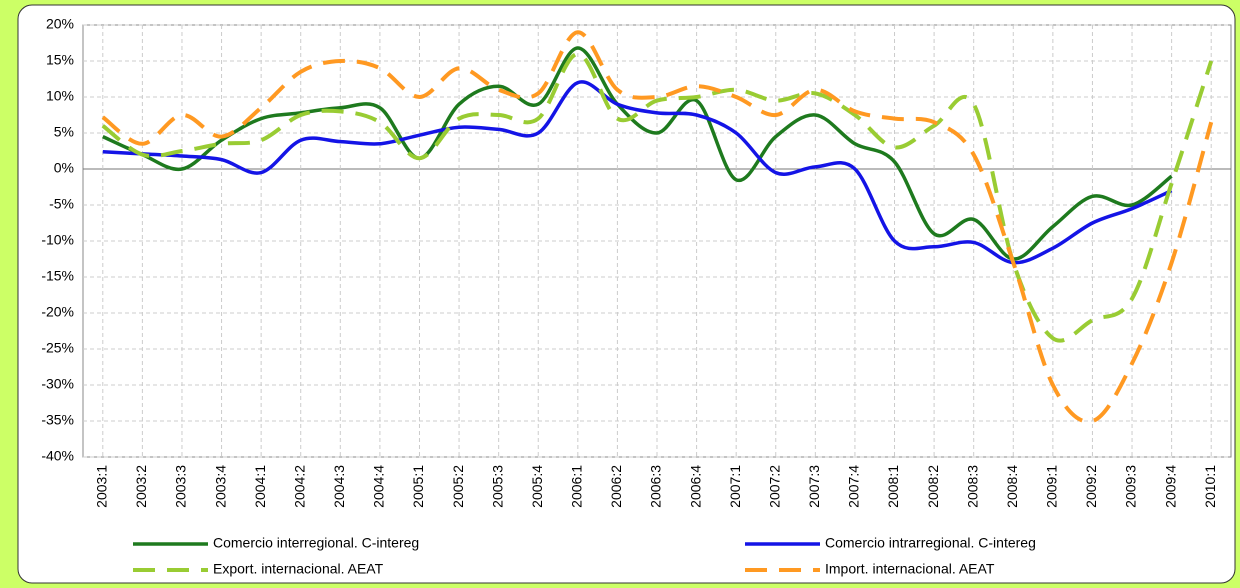  Describe the element at coordinates (57, 420) in the screenshot. I see `y-tick-label: -35%` at that location.